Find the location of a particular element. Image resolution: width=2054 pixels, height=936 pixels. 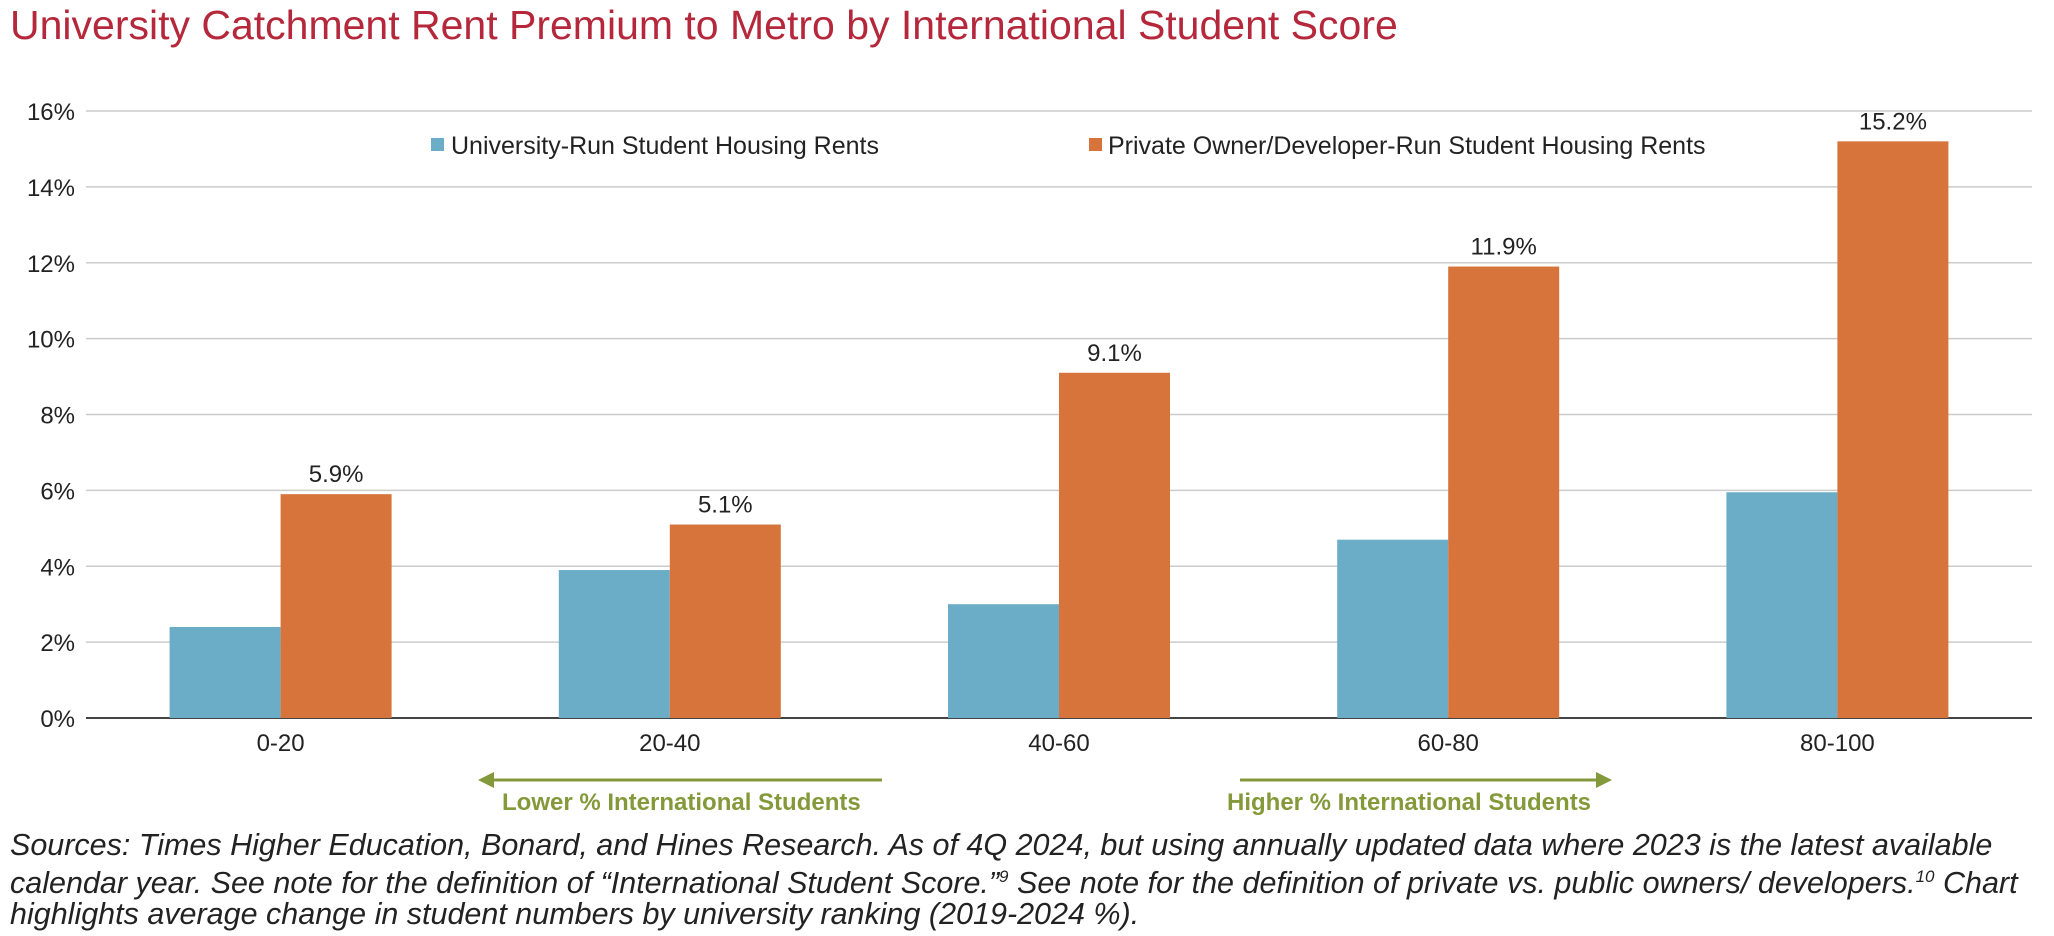

y-tick-label: 6% is located at coordinates (57, 491).